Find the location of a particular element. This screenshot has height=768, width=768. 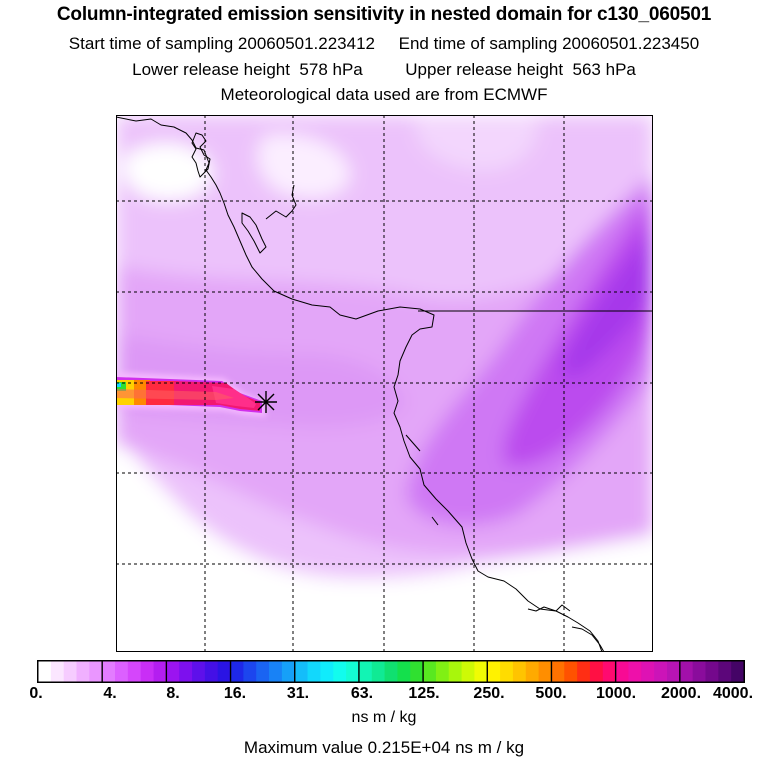

colorbar-tick-label: 250. is located at coordinates (489, 693).